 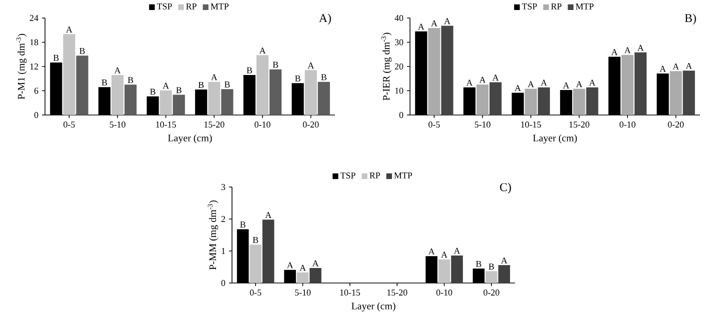 What do you see at coordinates (223, 219) in the screenshot?
I see `y-tick-label: 2` at bounding box center [223, 219].